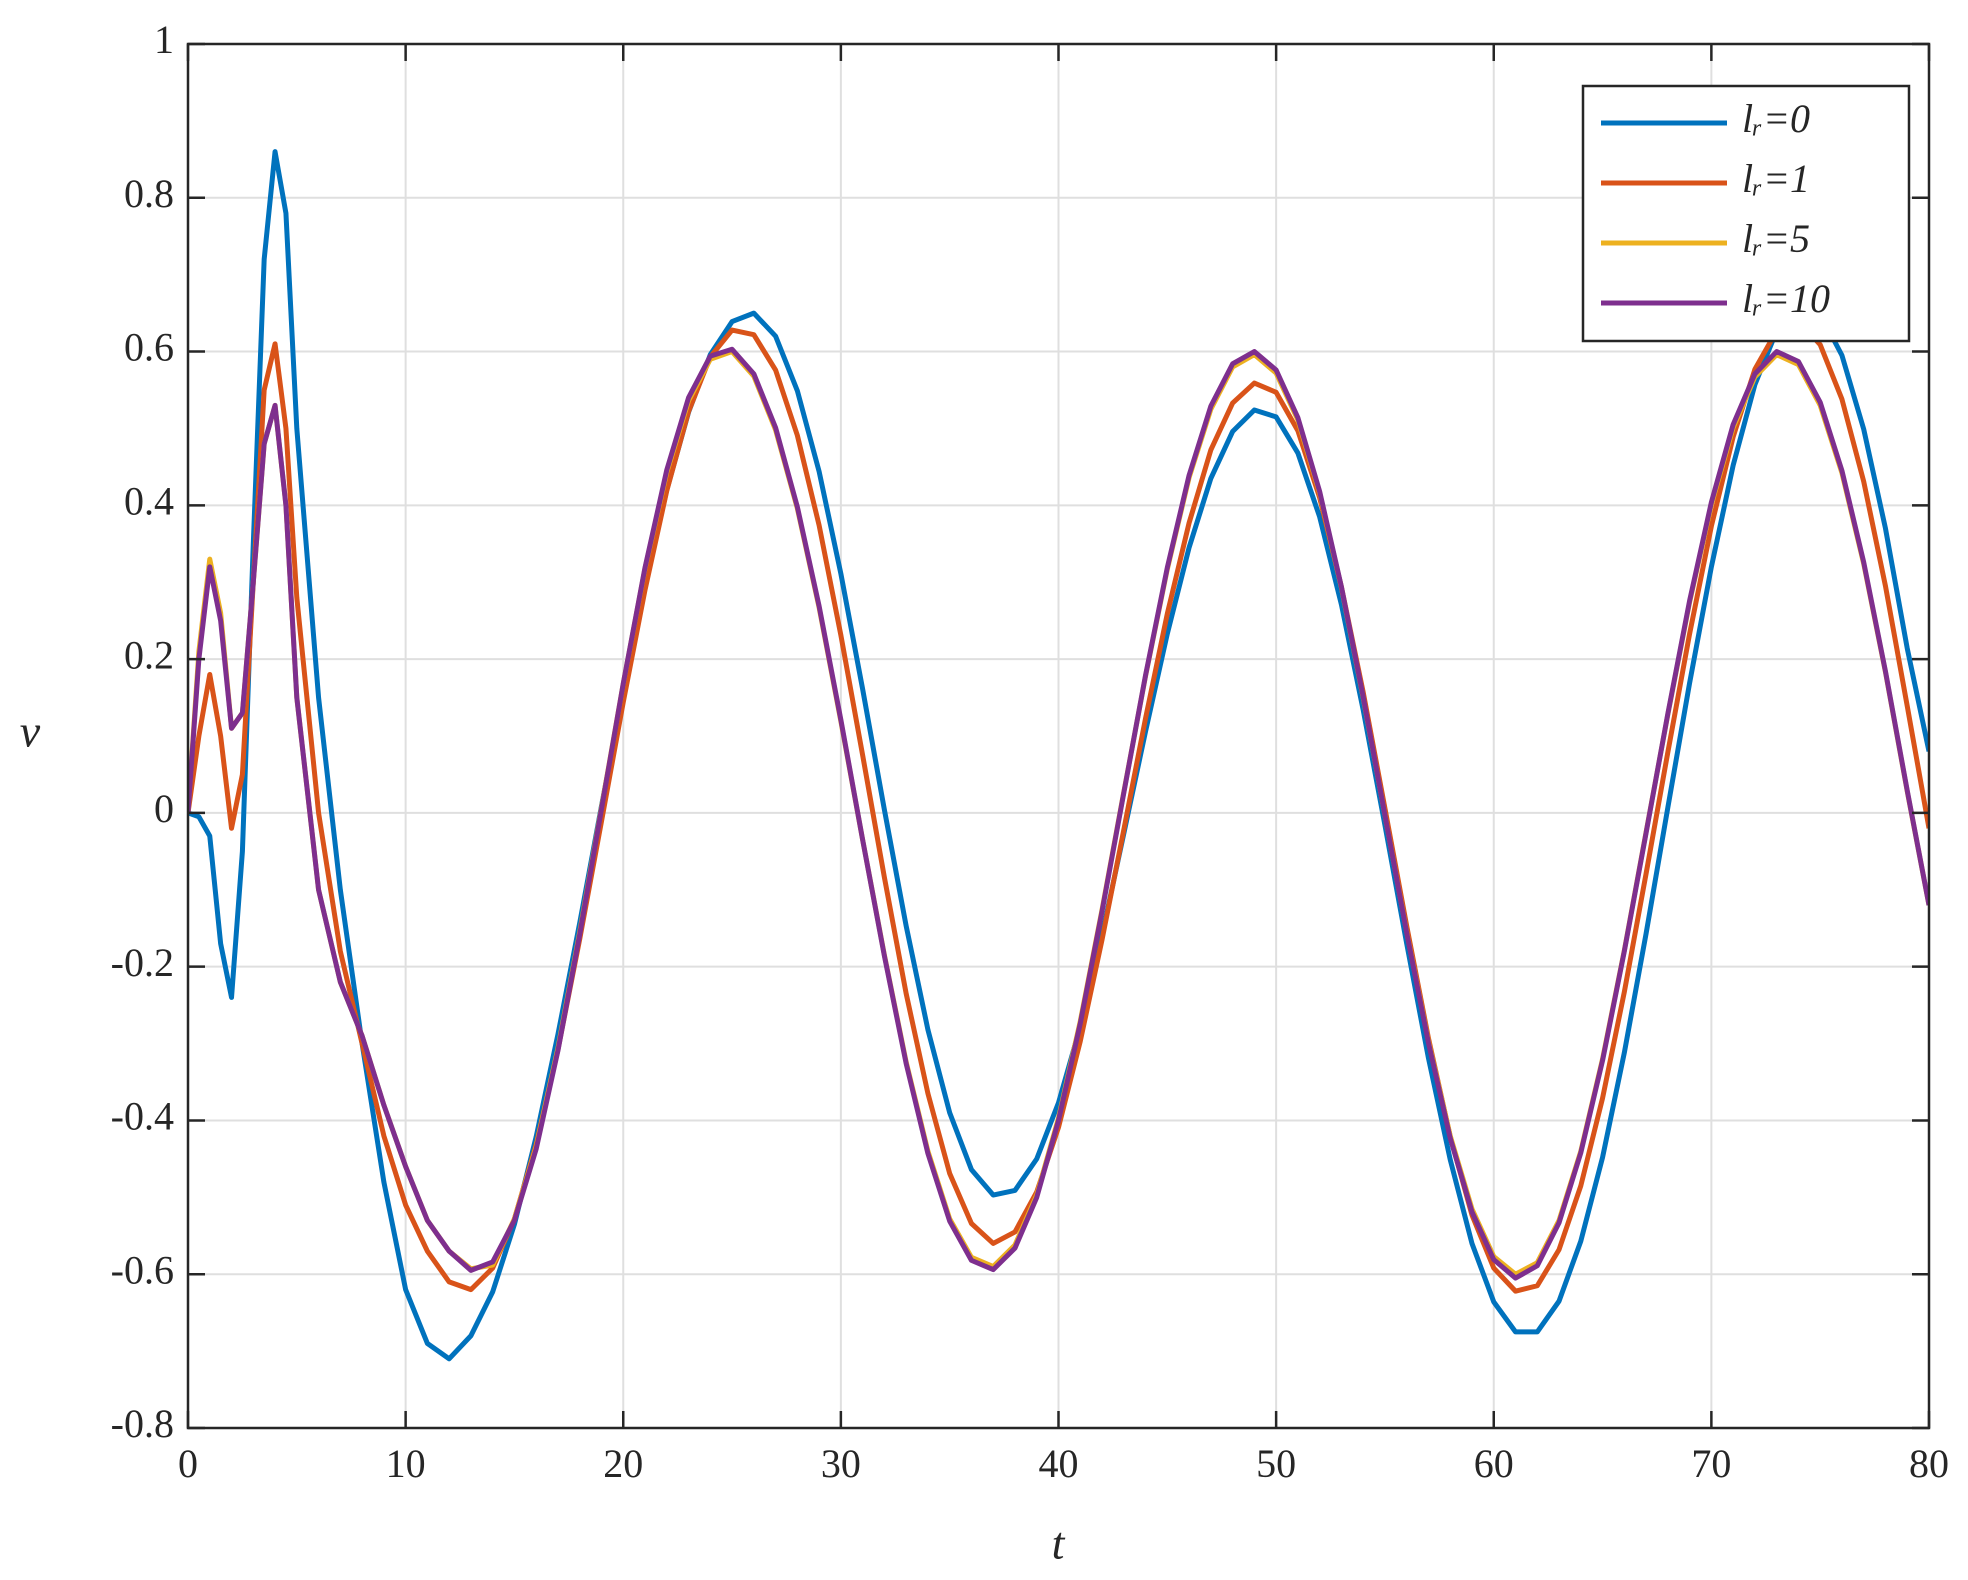 This screenshot has width=1968, height=1580. I want to click on legend-label: lᵣ=10, so click(1786, 298).